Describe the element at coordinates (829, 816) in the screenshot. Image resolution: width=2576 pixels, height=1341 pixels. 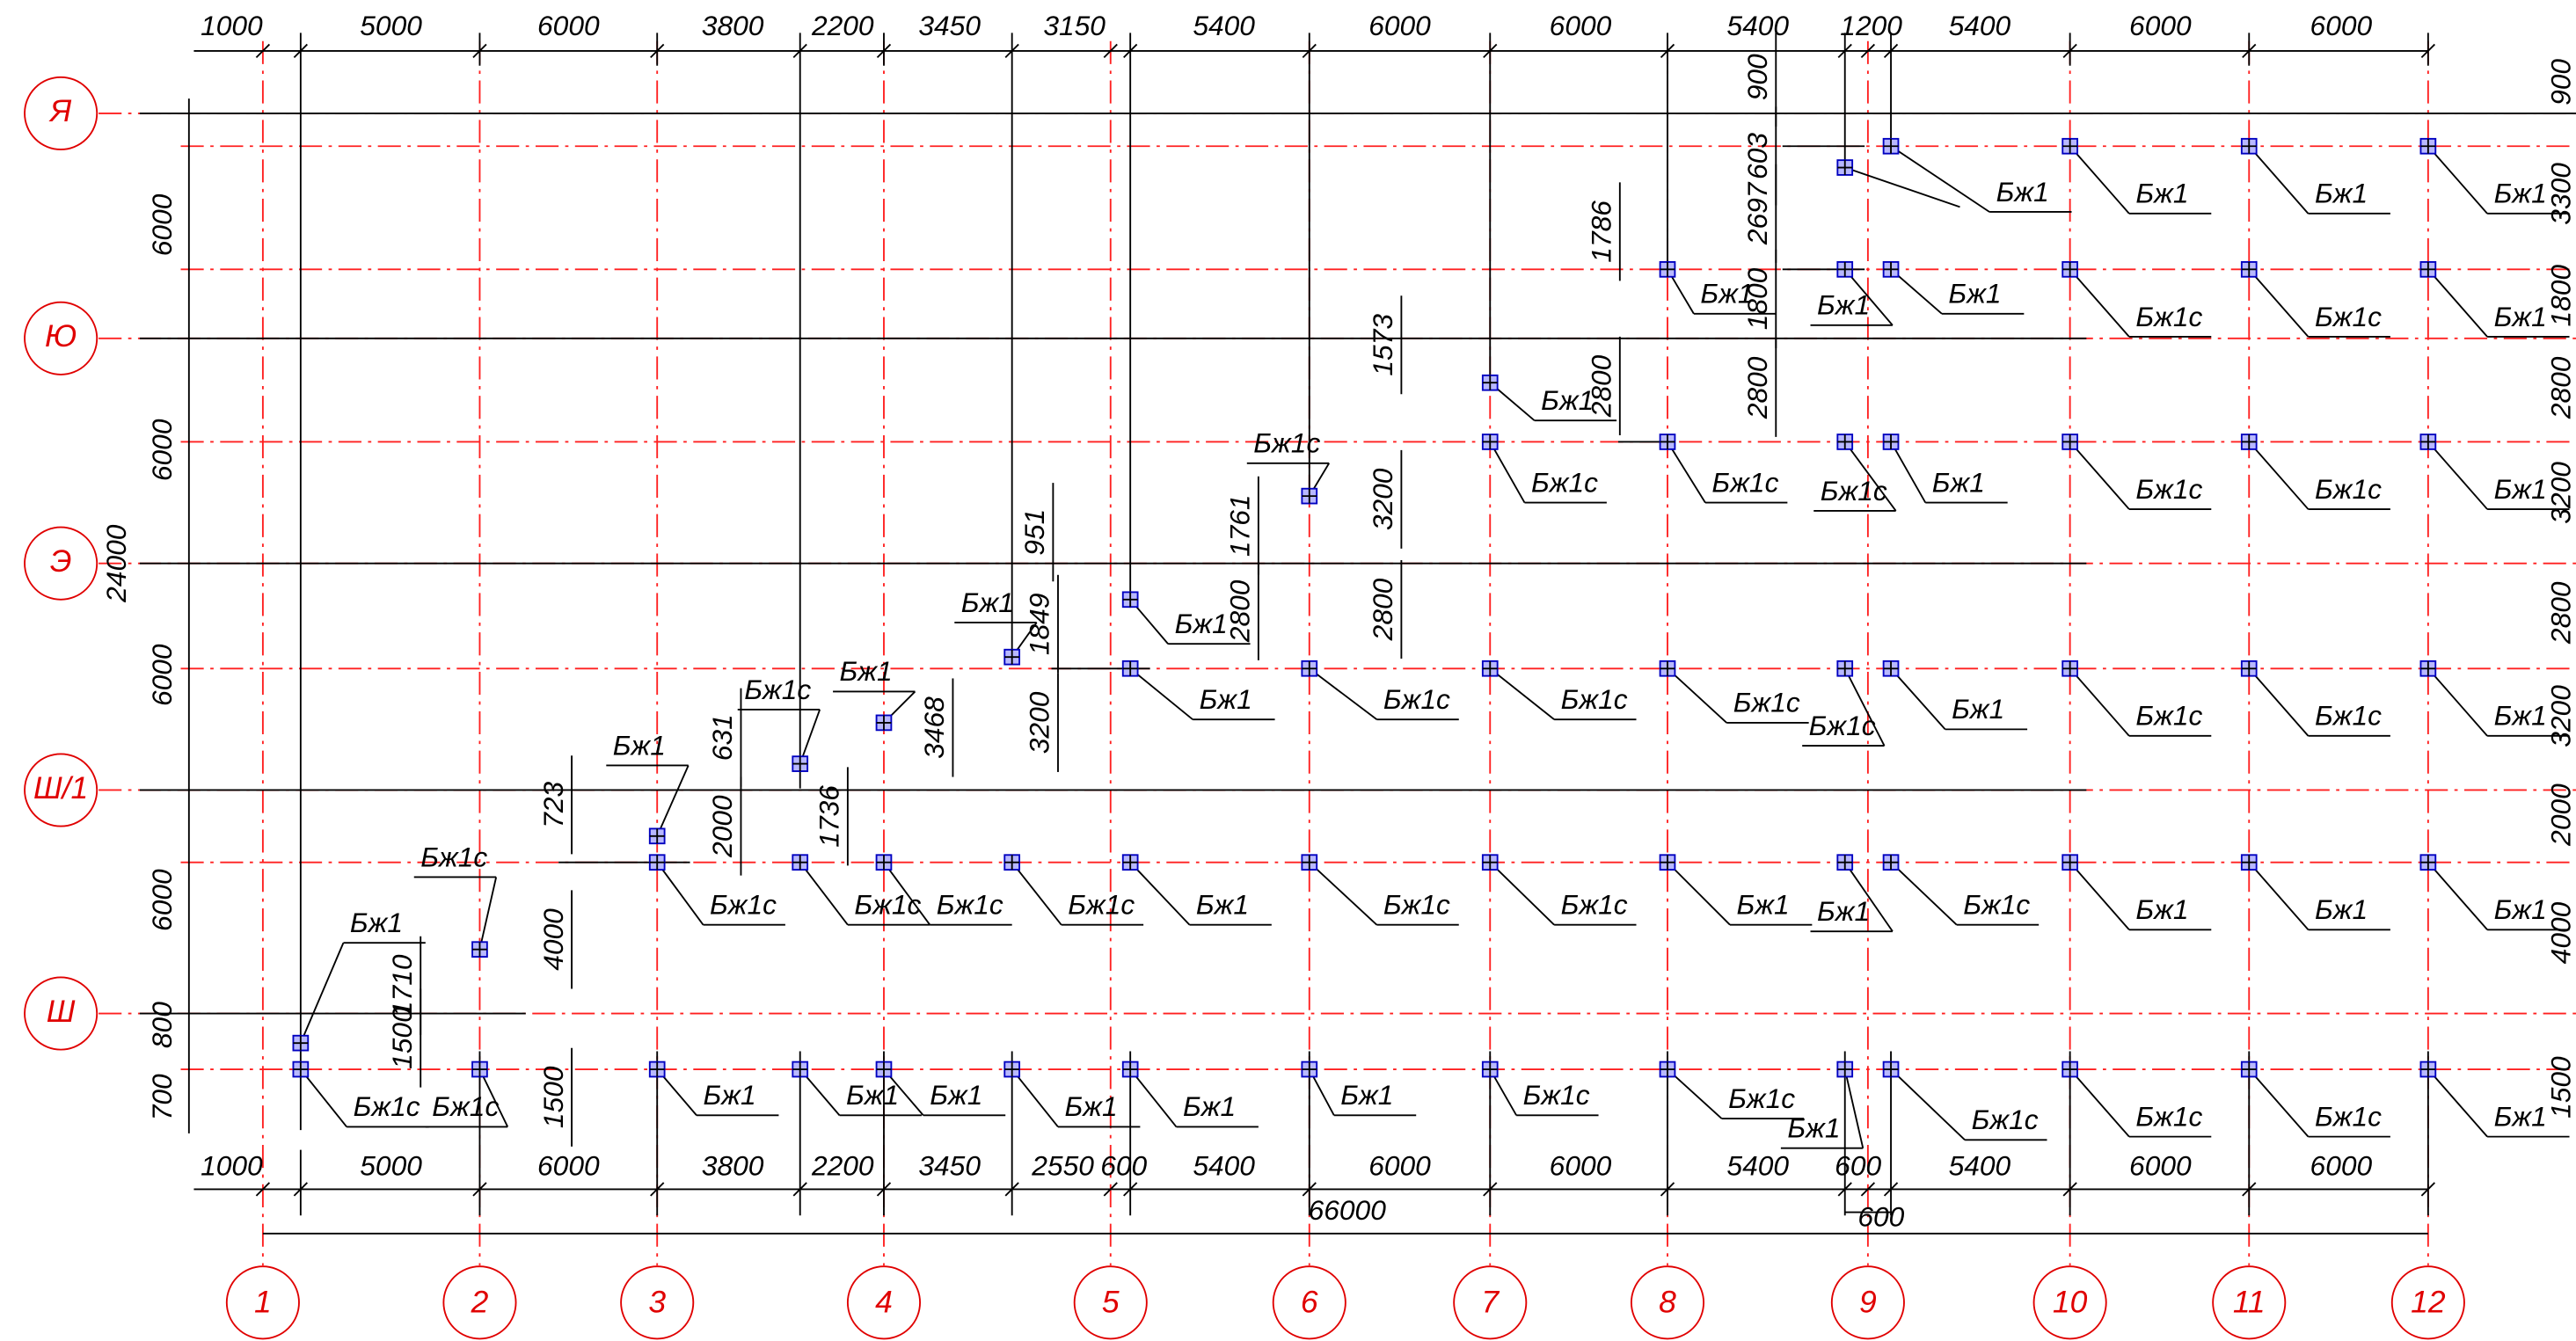
I see `dimension-text: 1736` at that location.